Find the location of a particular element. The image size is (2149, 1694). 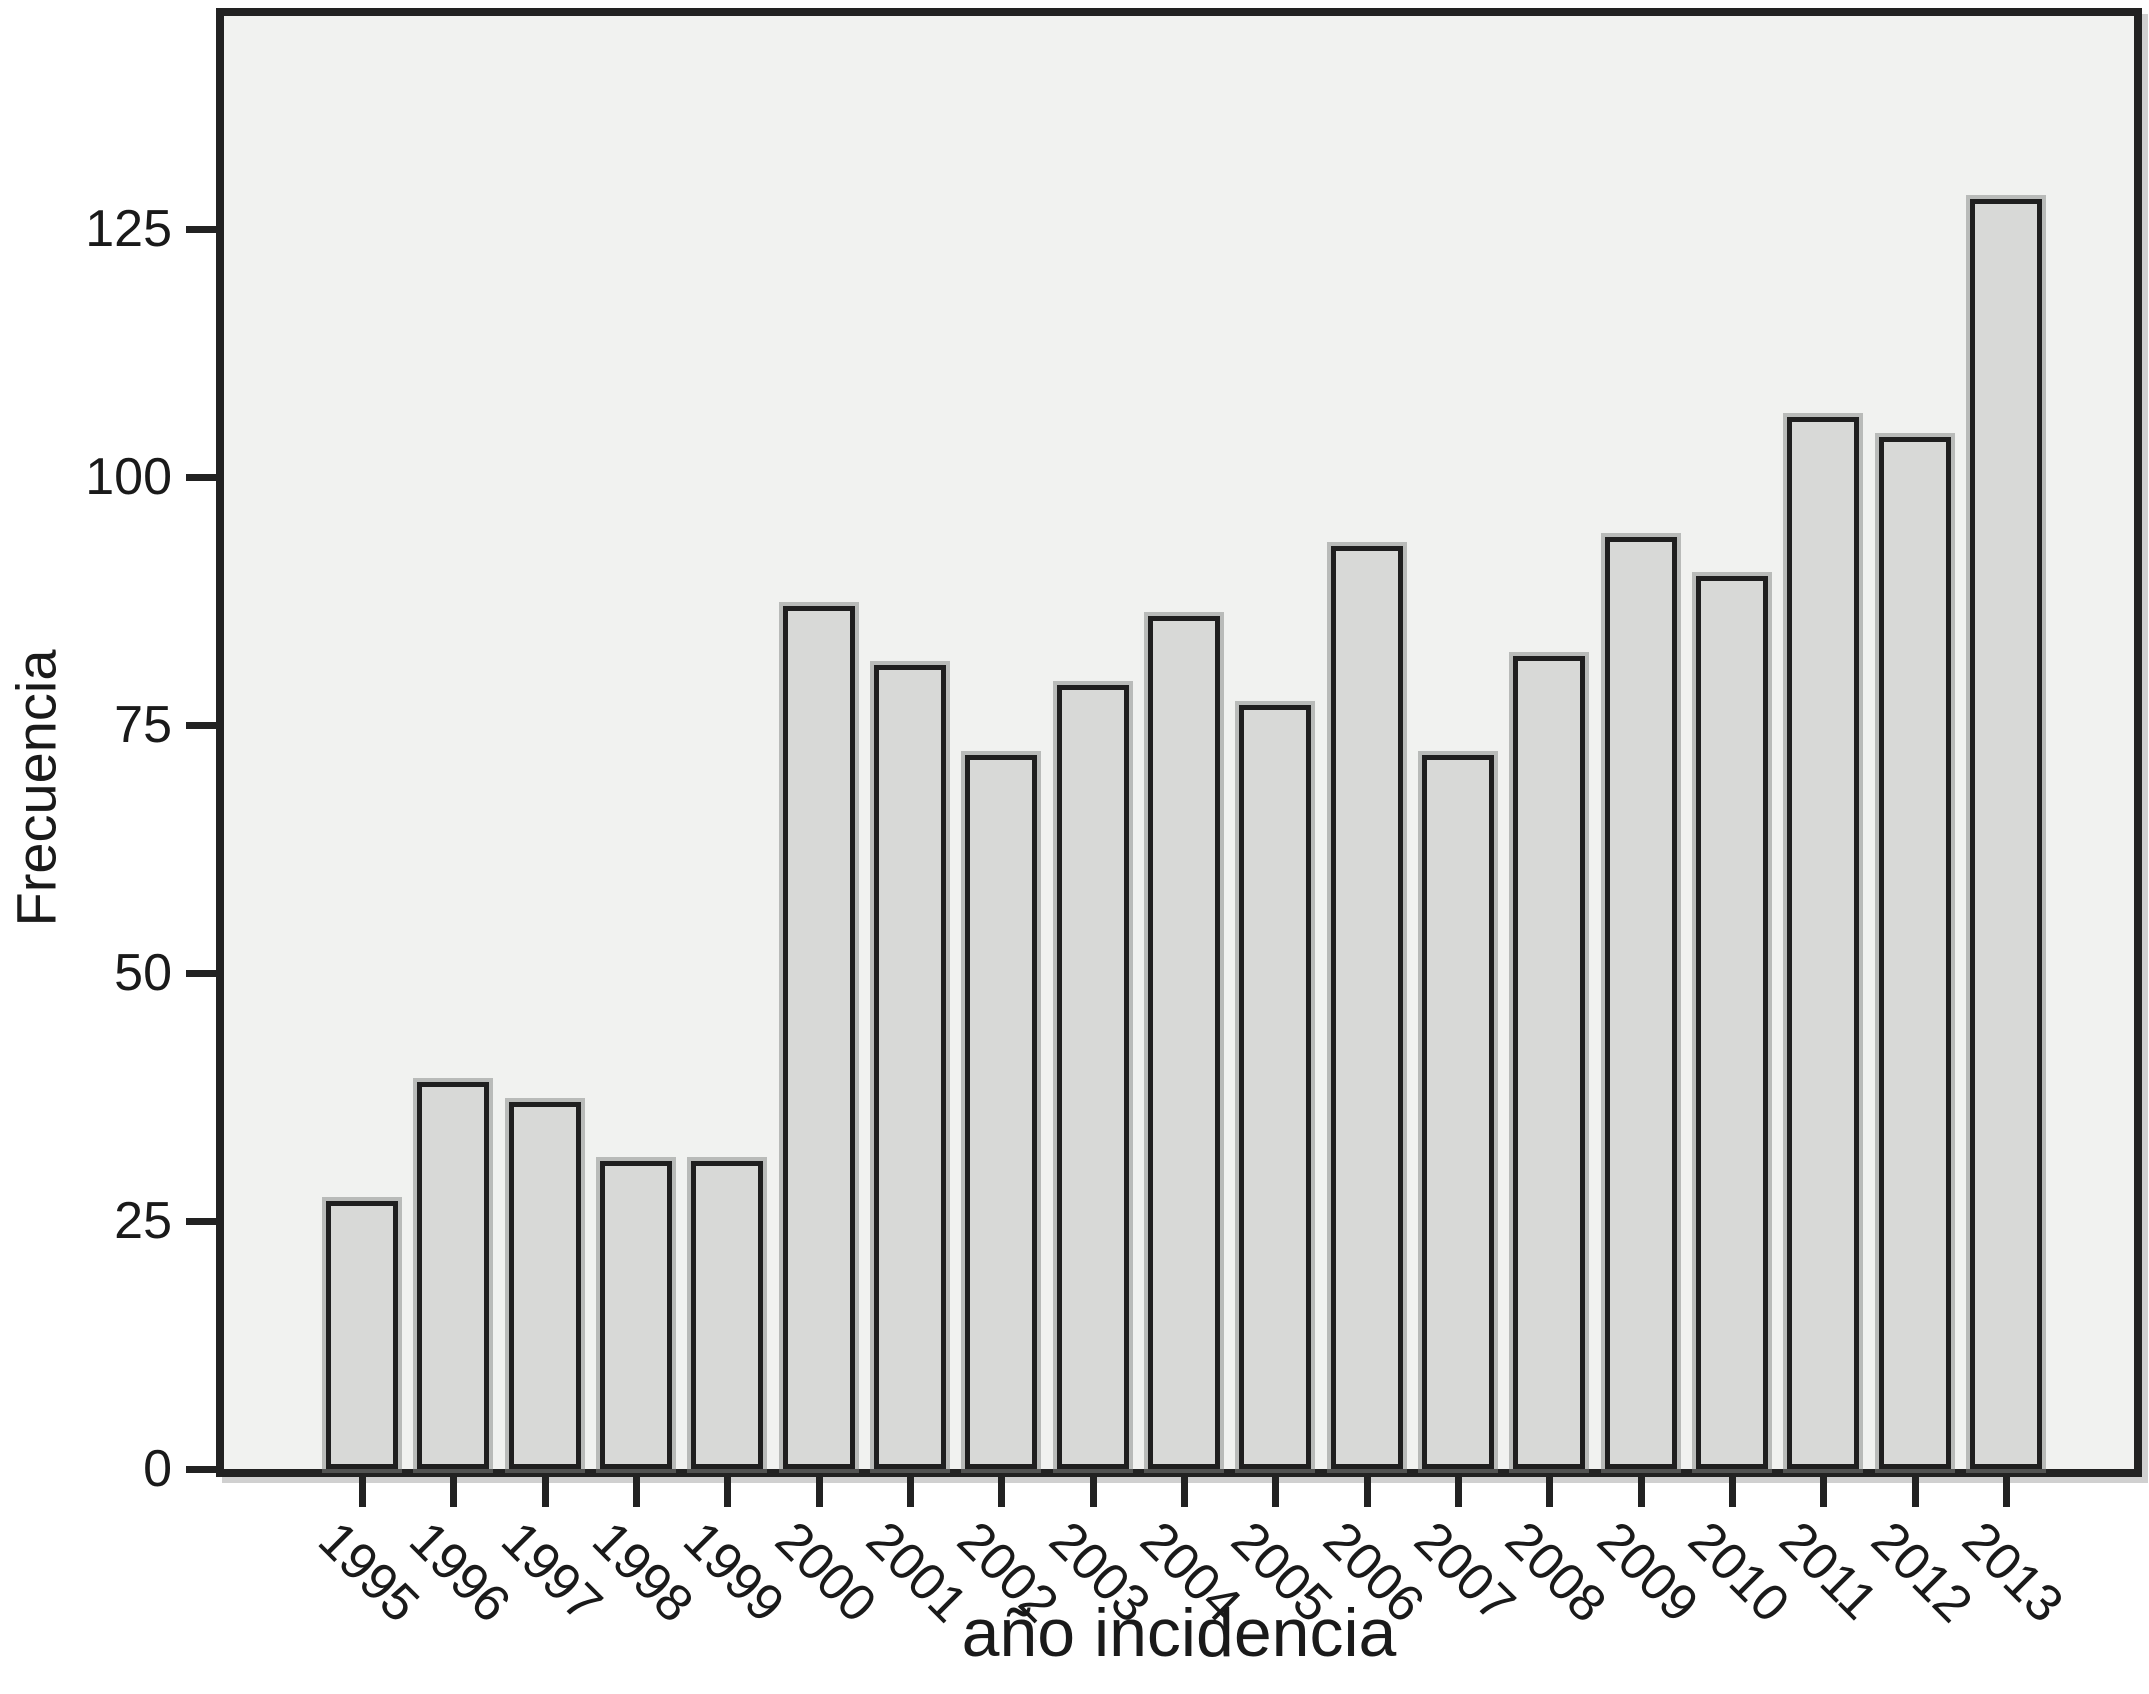

x-axis-title: año incidencia is located at coordinates (1179, 1633).